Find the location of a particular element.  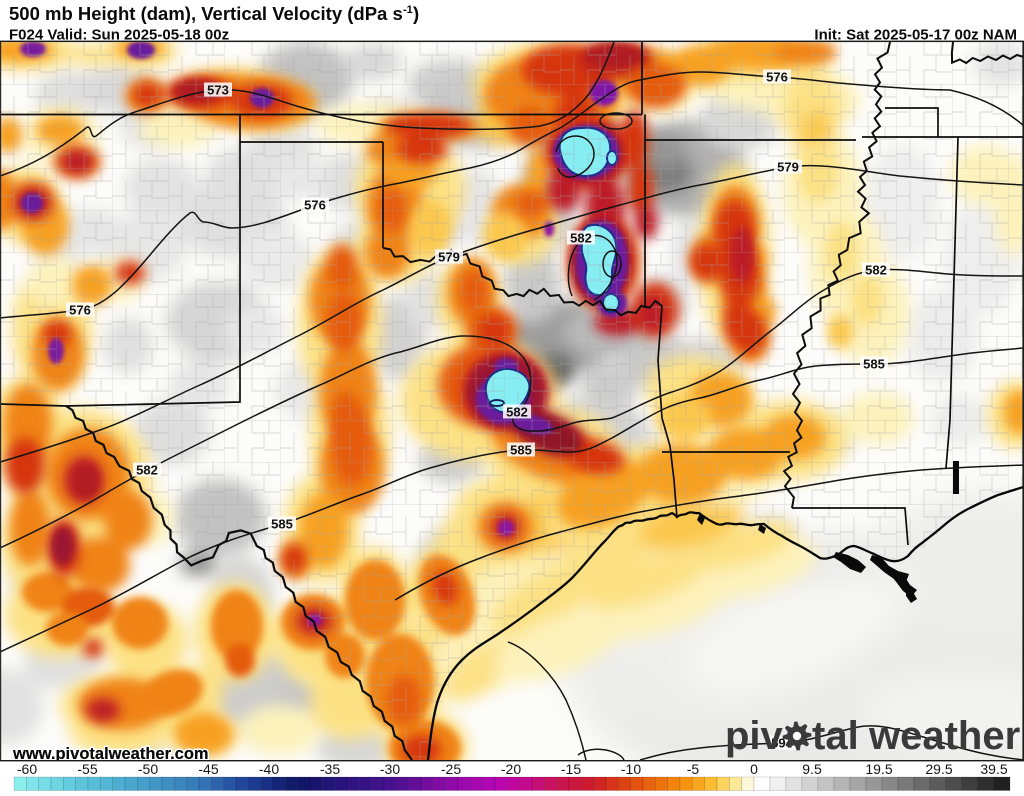

svg-text: -45 is located at coordinates (208, 769).